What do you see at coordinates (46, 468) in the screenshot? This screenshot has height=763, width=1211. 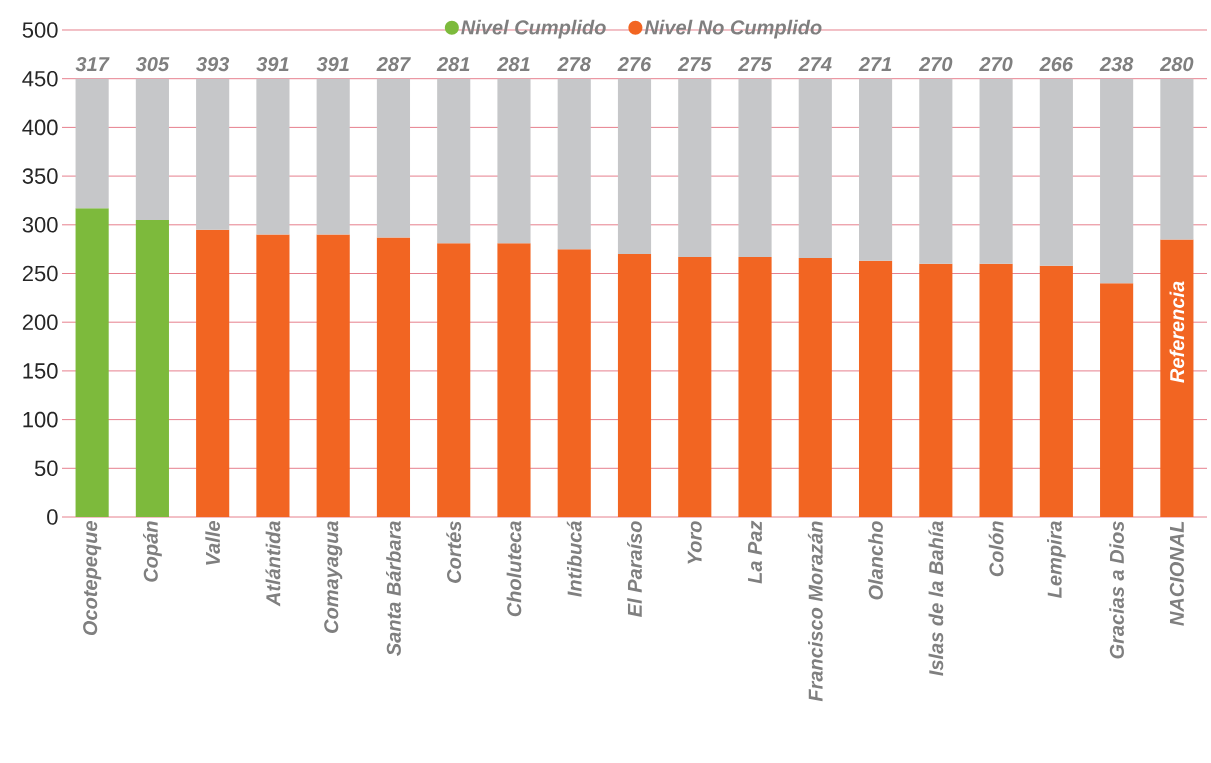 I see `y-tick-label: 50` at bounding box center [46, 468].